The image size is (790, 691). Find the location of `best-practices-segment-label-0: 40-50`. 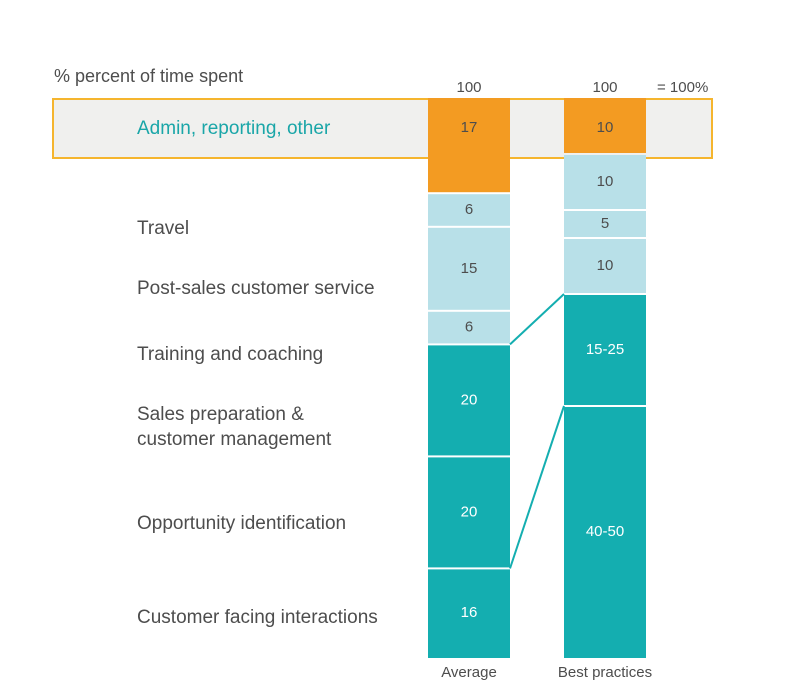

best-practices-segment-label-0: 40-50 is located at coordinates (605, 531).